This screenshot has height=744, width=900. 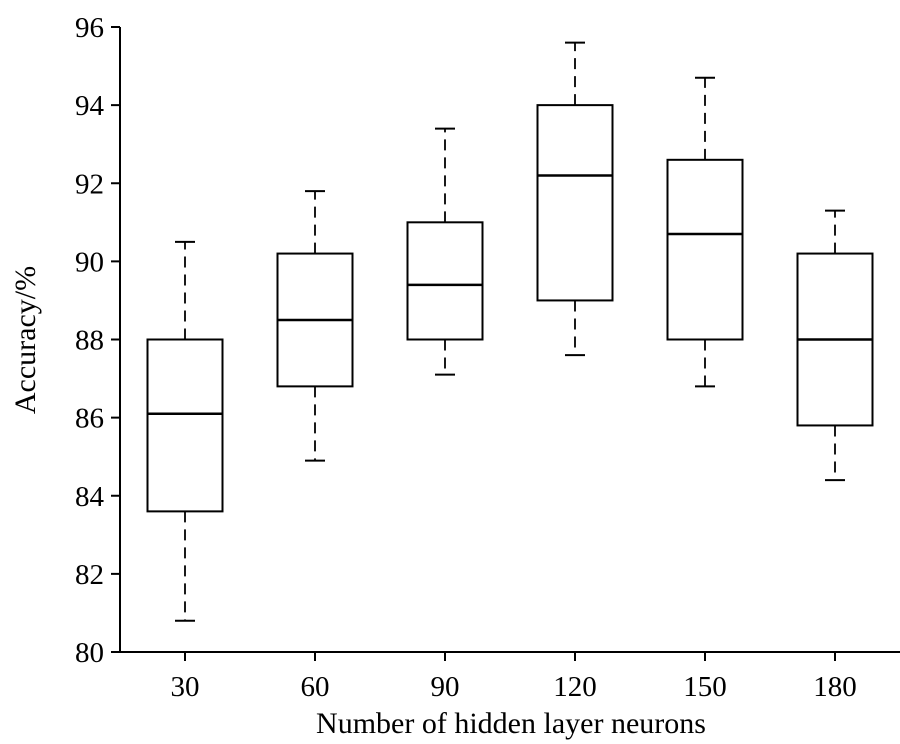 I want to click on y-axis-title: Accuracy/%, so click(x=25, y=340).